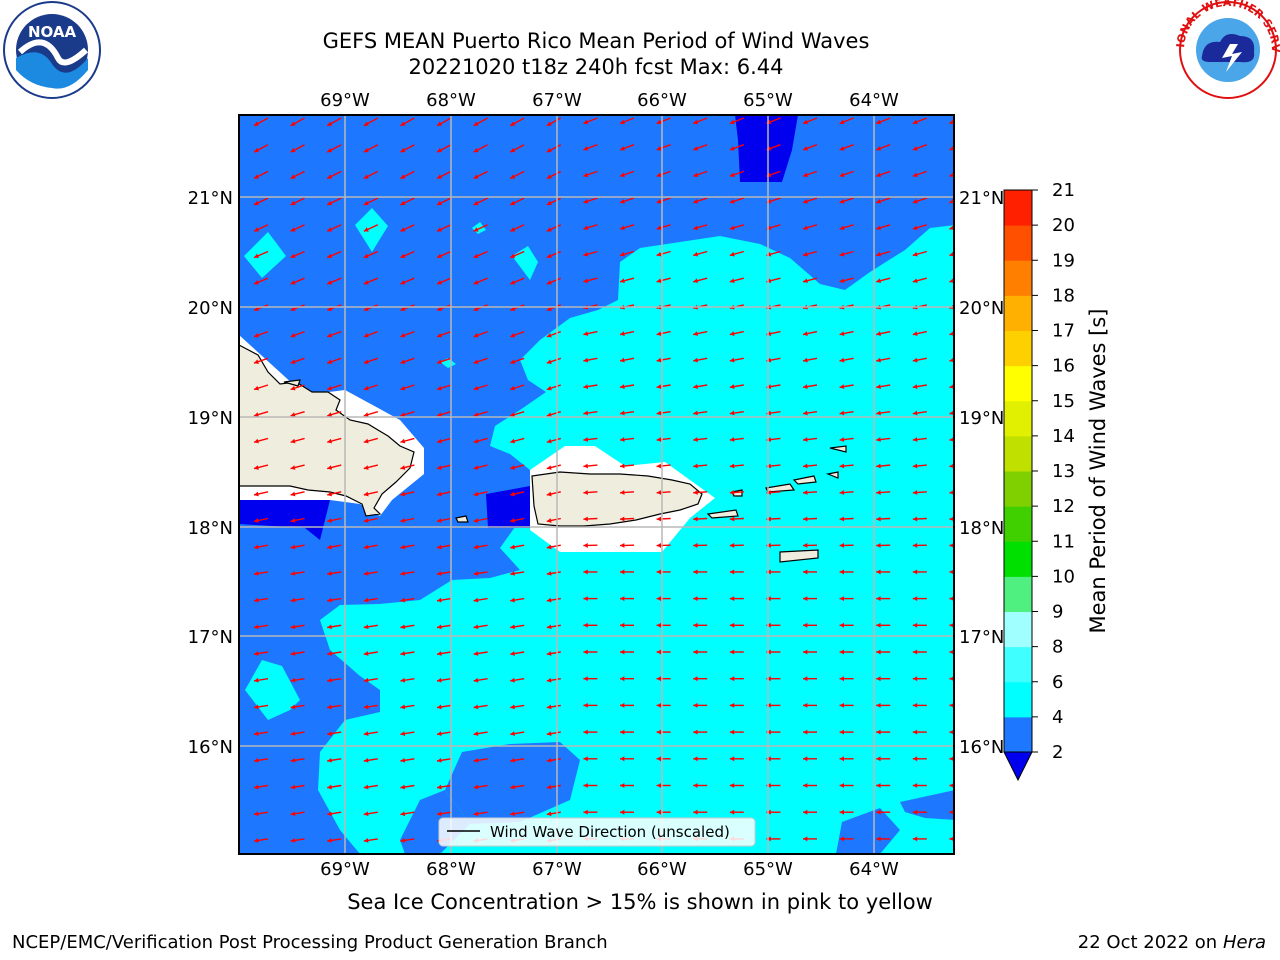  What do you see at coordinates (509, 507) in the screenshot?
I see `band-below-2-mona` at bounding box center [509, 507].